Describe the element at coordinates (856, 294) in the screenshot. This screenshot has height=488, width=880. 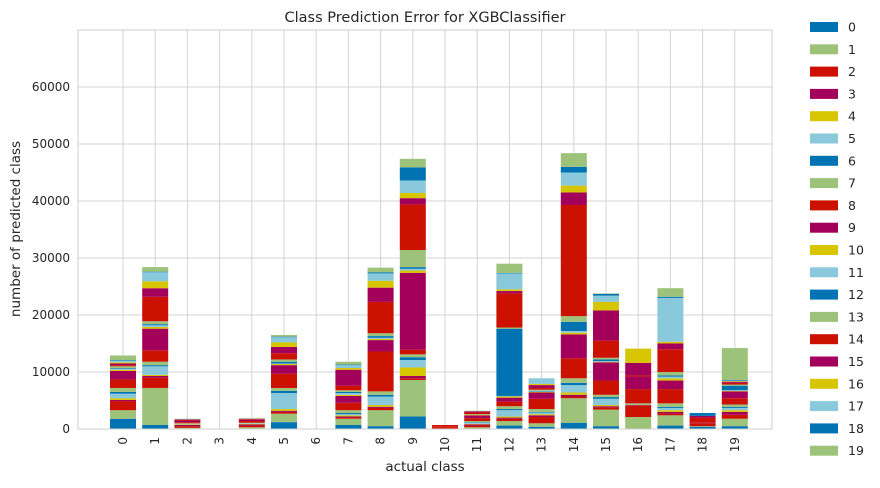
I see `legend-label: 12` at that location.